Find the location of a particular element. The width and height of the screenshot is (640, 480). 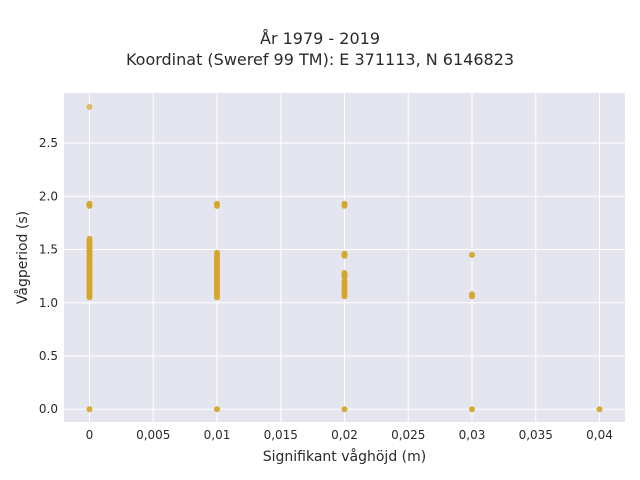

y-tick-label: 0.5 is located at coordinates (48, 356).